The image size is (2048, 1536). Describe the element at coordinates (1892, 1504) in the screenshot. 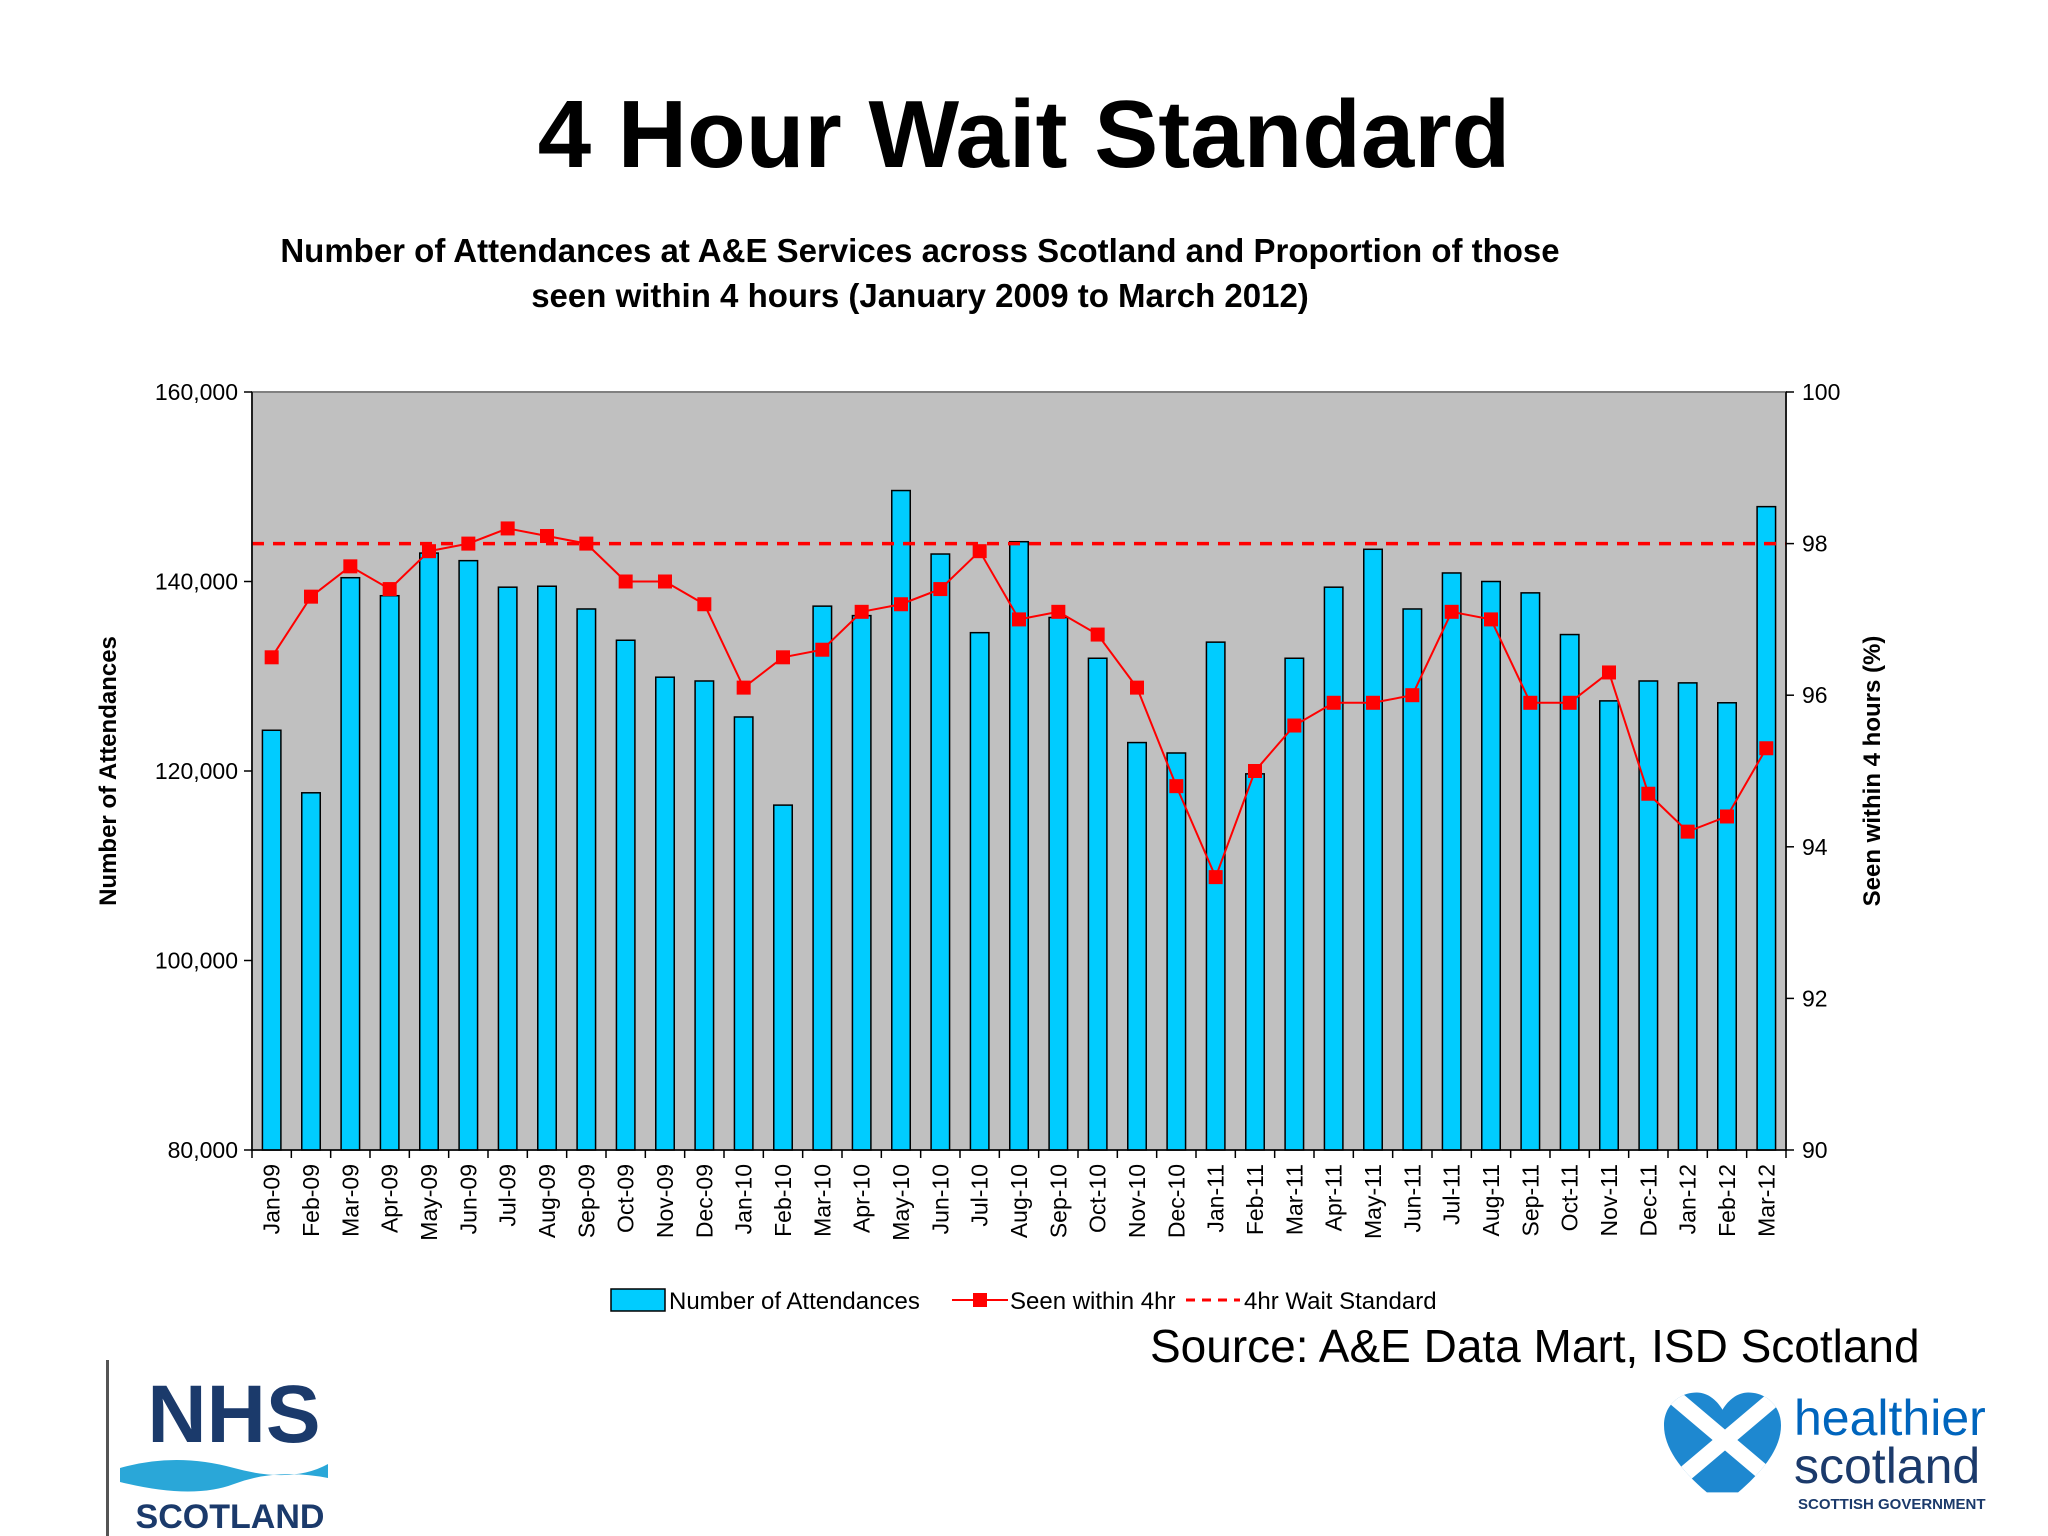

I see `hs-government-text: SCOTTISH GOVERNMENT` at that location.